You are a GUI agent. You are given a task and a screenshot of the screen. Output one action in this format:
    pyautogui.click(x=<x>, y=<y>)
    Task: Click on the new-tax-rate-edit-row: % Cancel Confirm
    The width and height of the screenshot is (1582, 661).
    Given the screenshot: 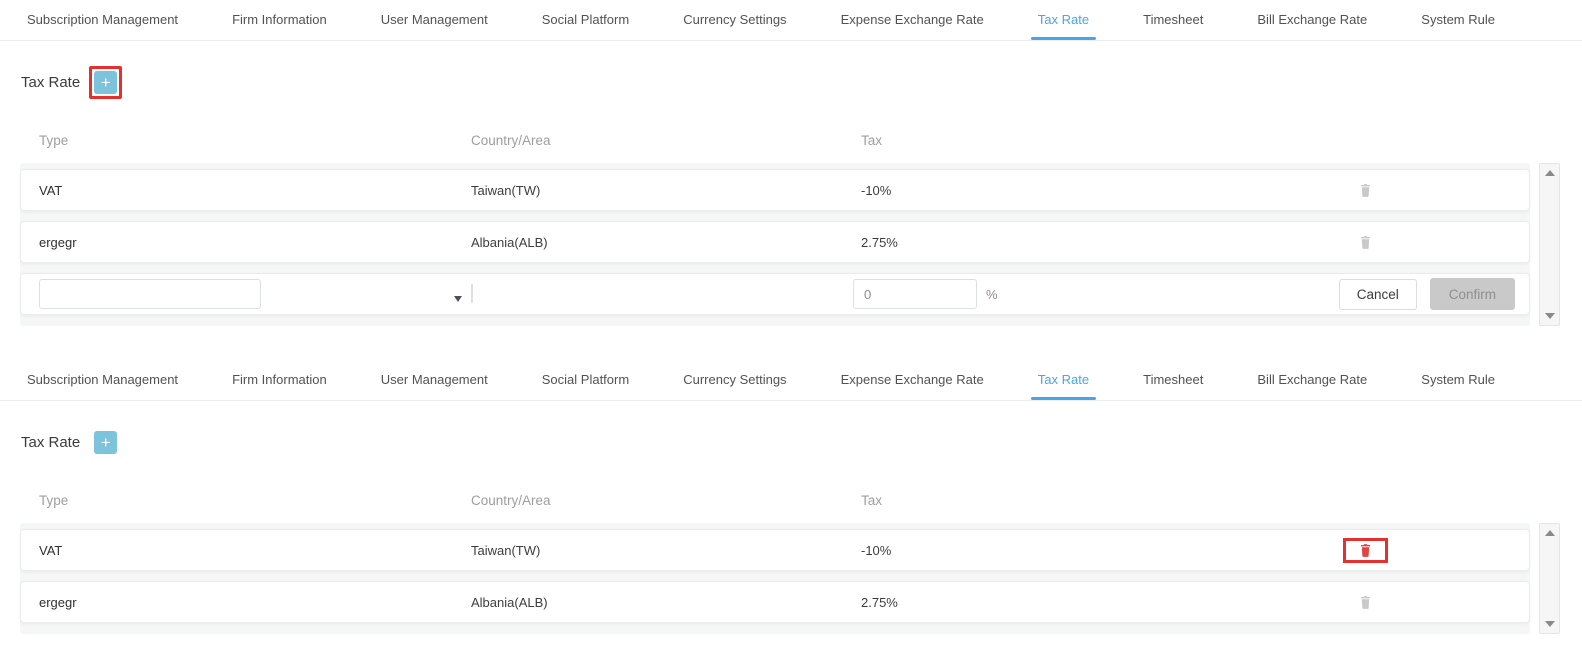 What is the action you would take?
    pyautogui.click(x=775, y=294)
    